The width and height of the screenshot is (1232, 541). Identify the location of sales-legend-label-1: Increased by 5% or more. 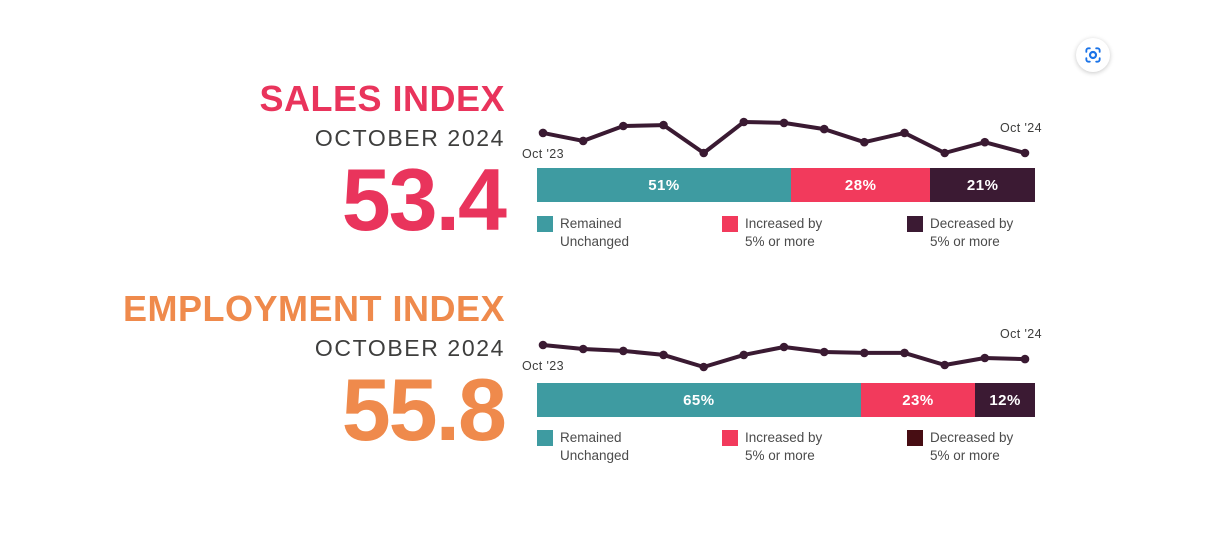
(784, 233).